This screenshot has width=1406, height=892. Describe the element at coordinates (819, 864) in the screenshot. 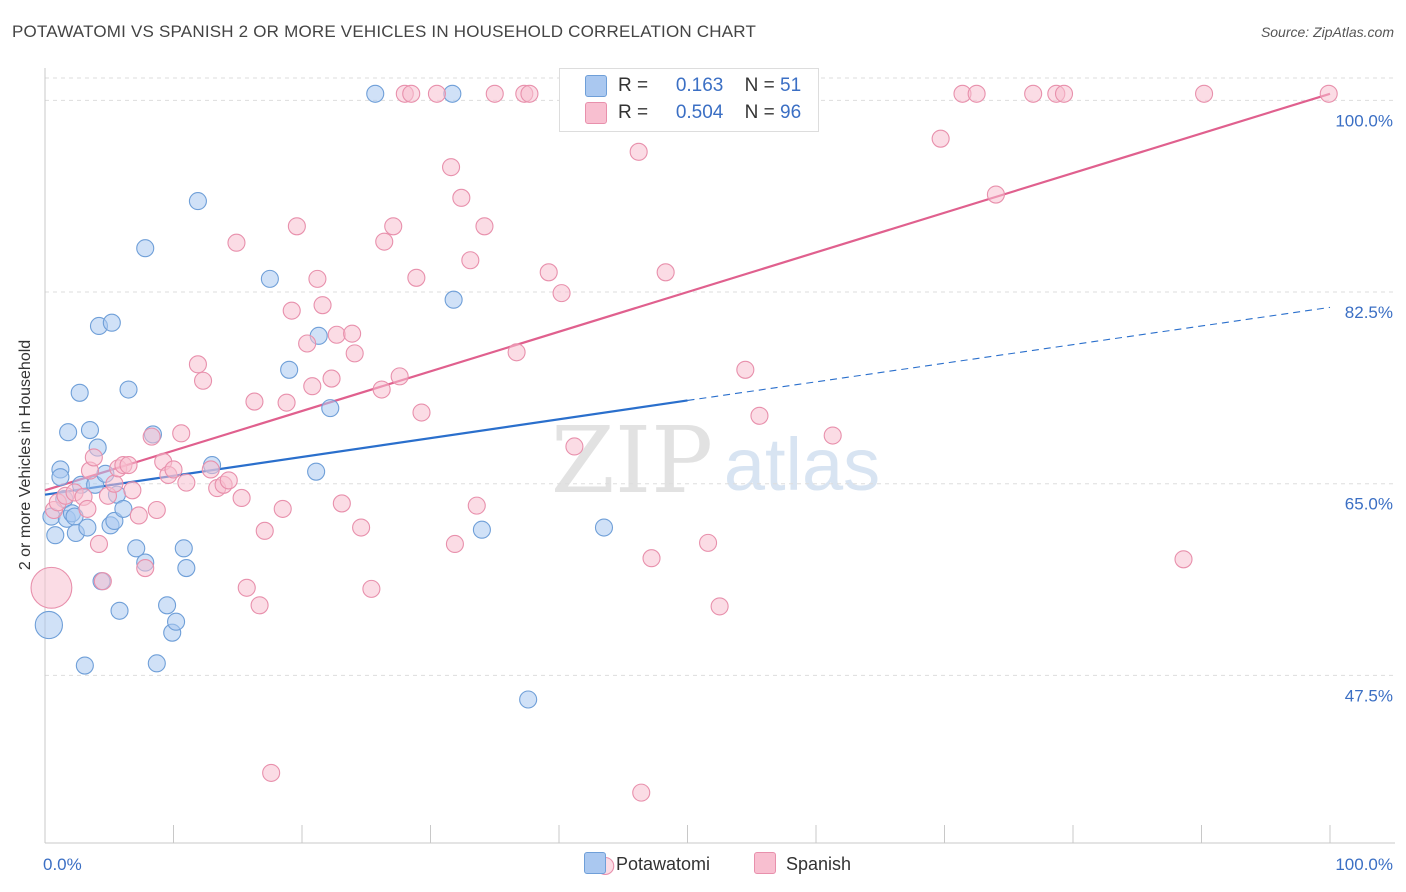

I see `bottom-legend-label-spanish: Spanish` at that location.